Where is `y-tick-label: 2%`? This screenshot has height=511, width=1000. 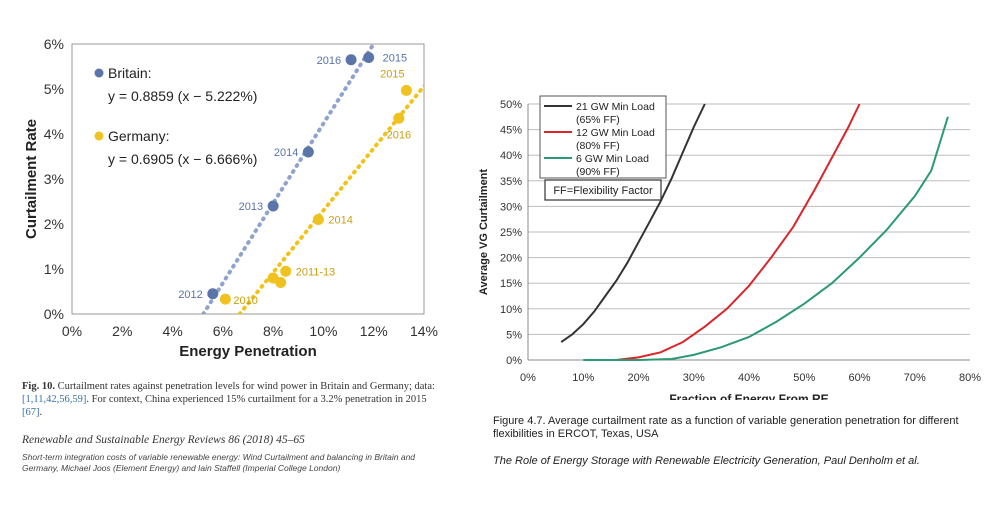
y-tick-label: 2% is located at coordinates (54, 224).